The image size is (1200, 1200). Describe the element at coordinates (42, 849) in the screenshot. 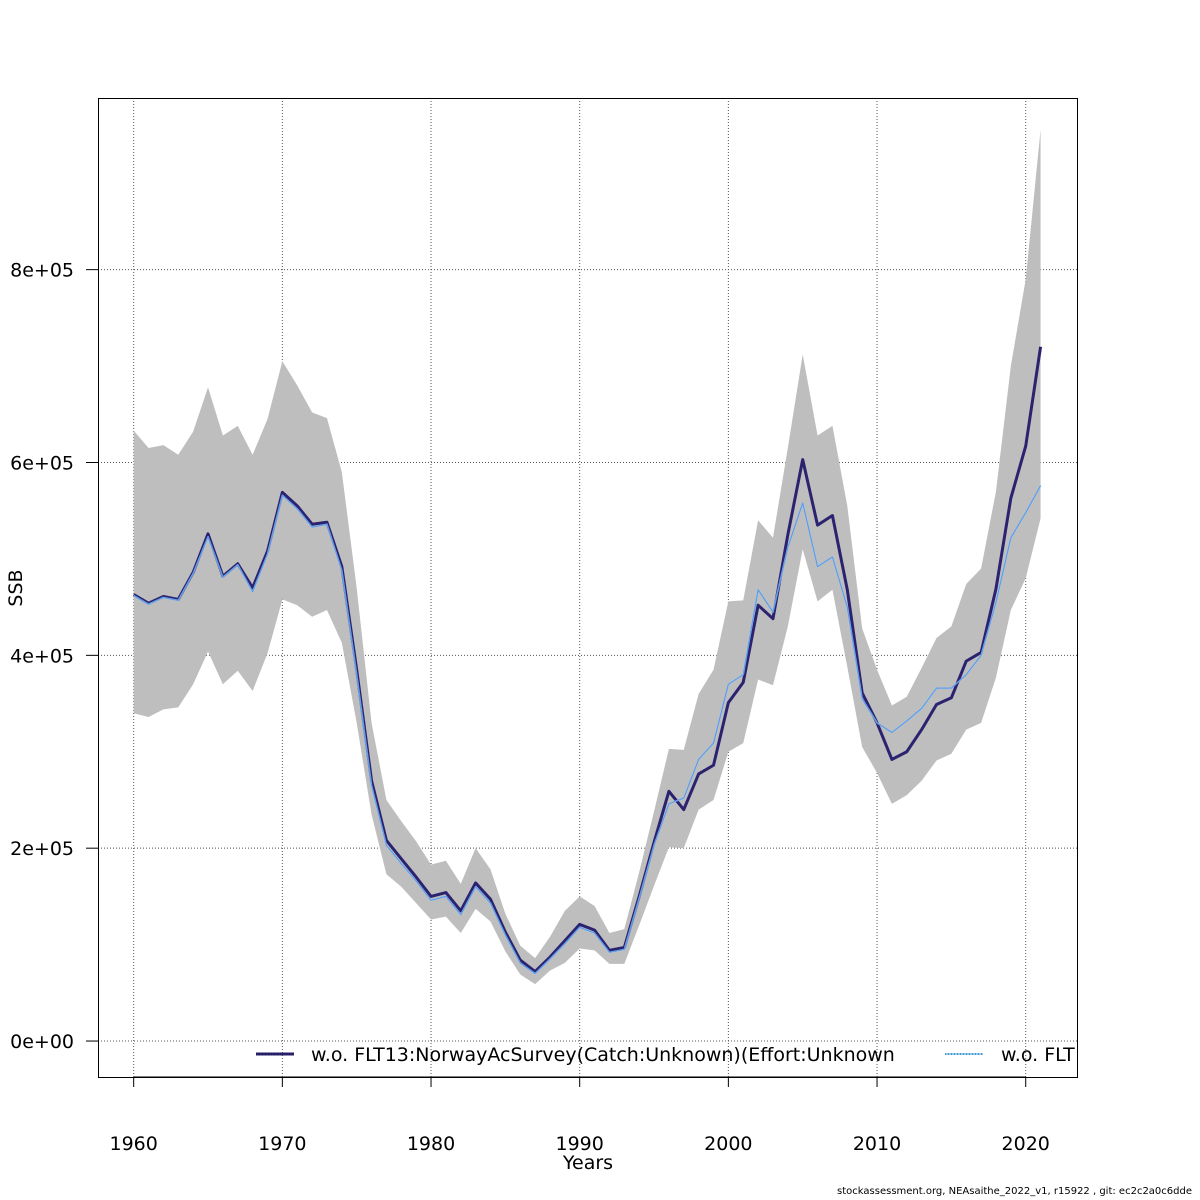

I see `y-tick-label: 2e+05` at that location.